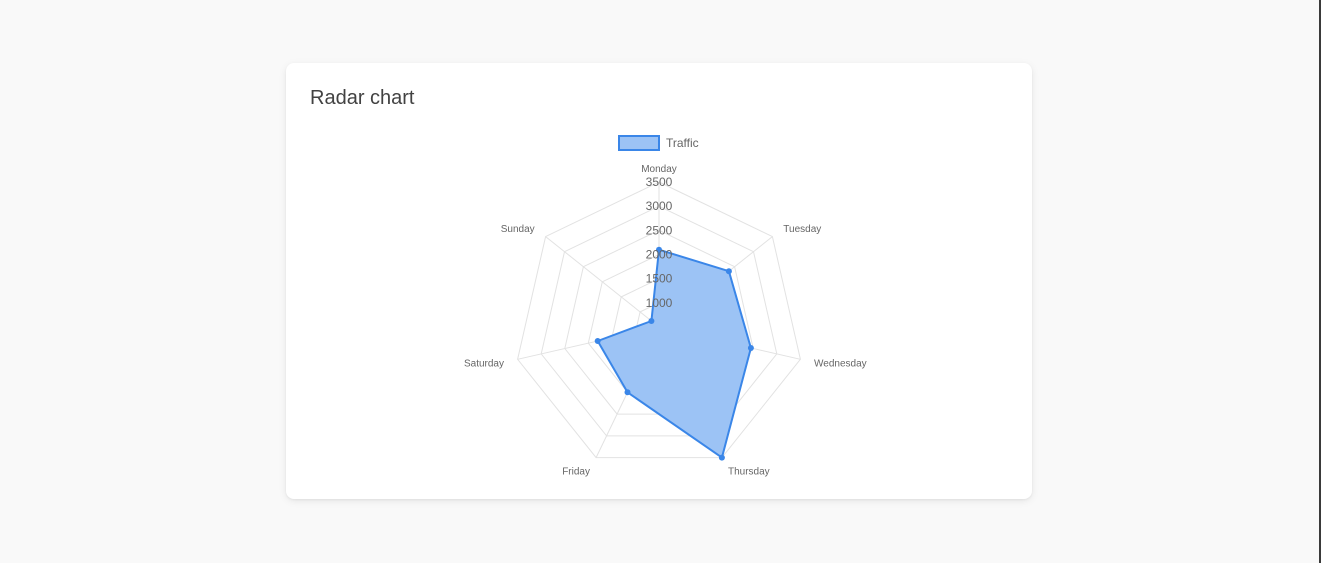 This screenshot has height=563, width=1321. What do you see at coordinates (484, 363) in the screenshot?
I see `axis-label-saturday: Saturday` at bounding box center [484, 363].